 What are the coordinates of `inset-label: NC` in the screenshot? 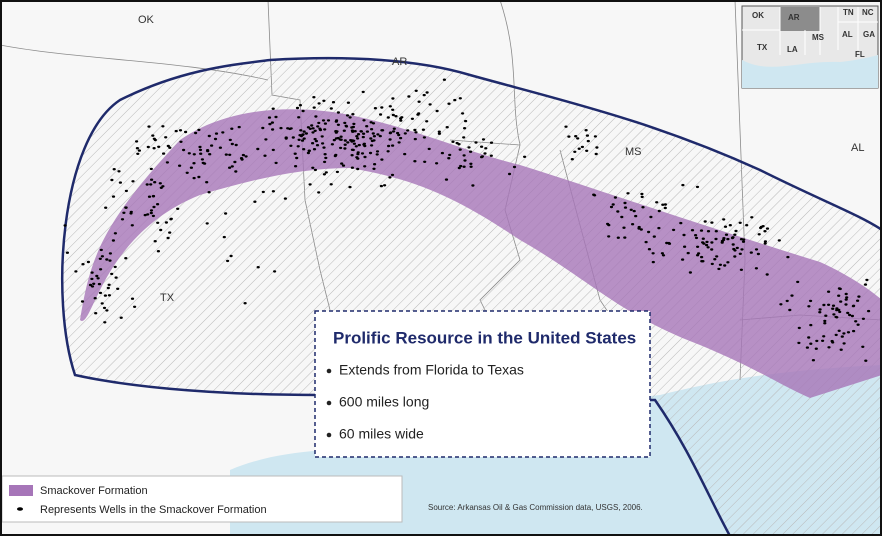 It's located at (868, 12).